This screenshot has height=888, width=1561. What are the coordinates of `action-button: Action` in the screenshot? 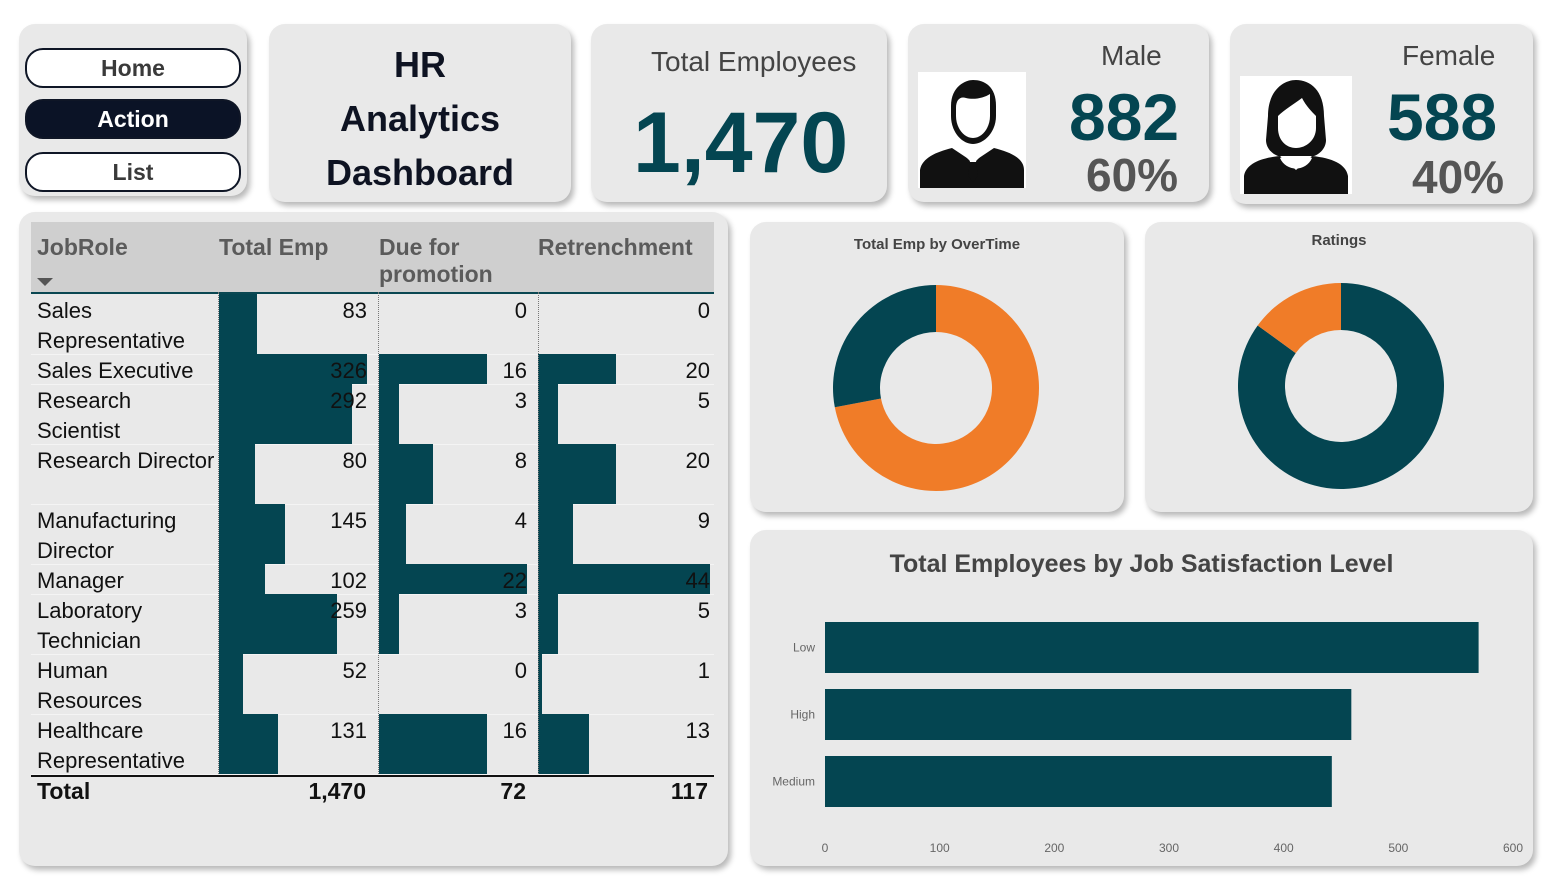 It's located at (133, 119).